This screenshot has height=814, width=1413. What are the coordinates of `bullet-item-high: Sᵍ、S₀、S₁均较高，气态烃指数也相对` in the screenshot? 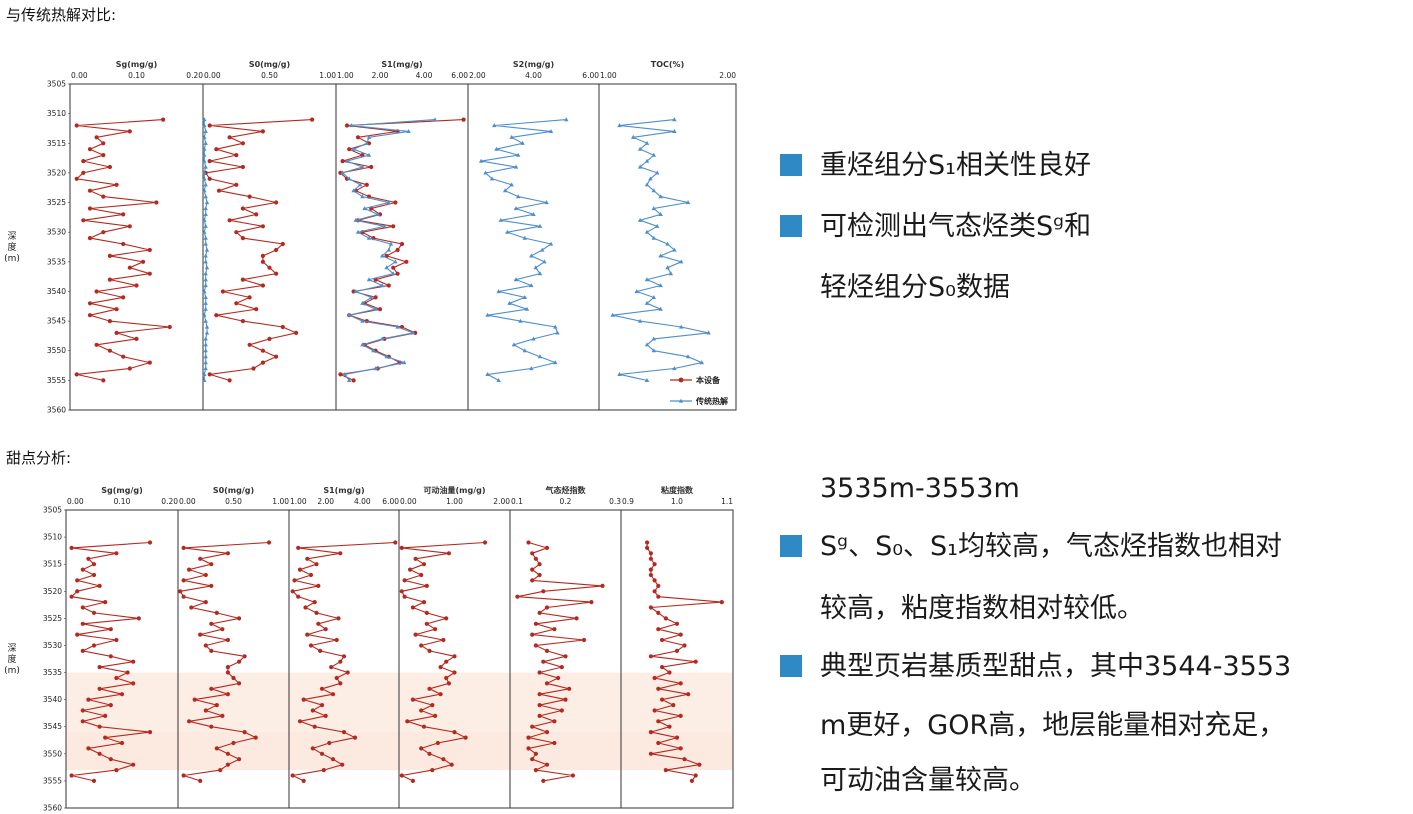 It's located at (1031, 546).